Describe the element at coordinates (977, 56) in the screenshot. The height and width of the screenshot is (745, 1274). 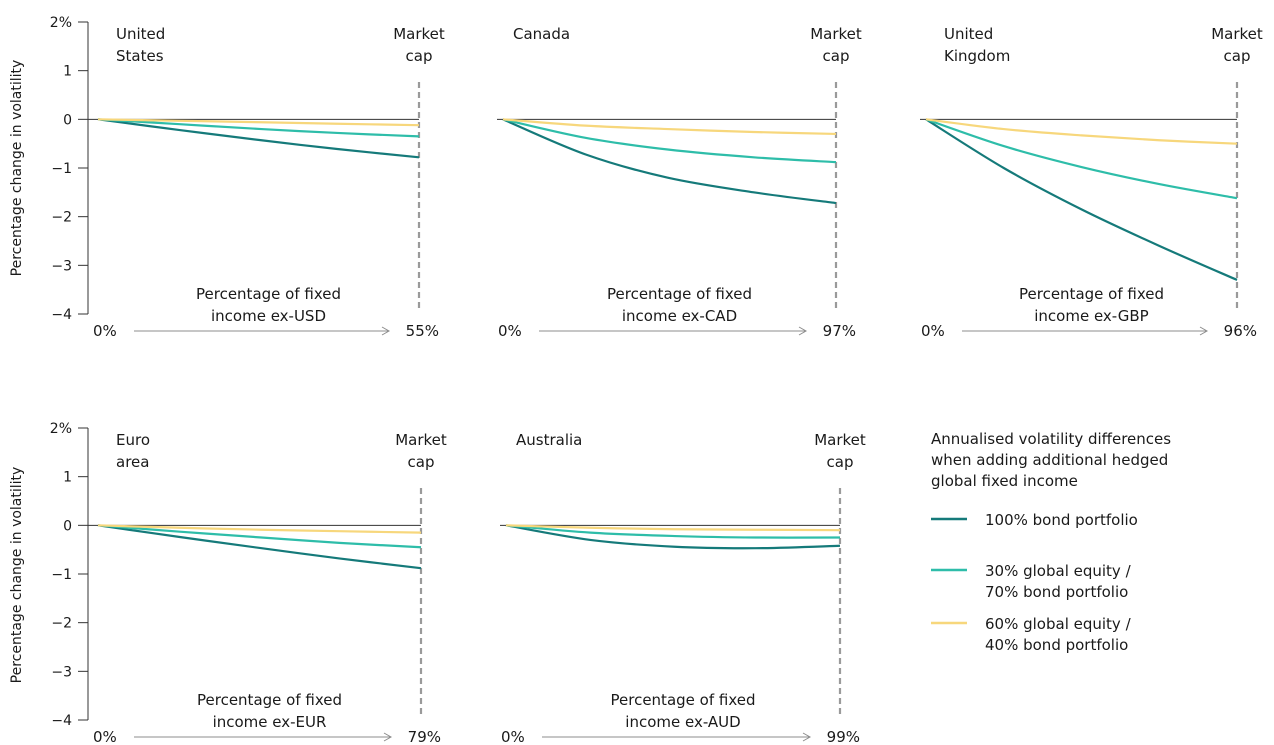
I see `panel-title: Kingdom` at that location.